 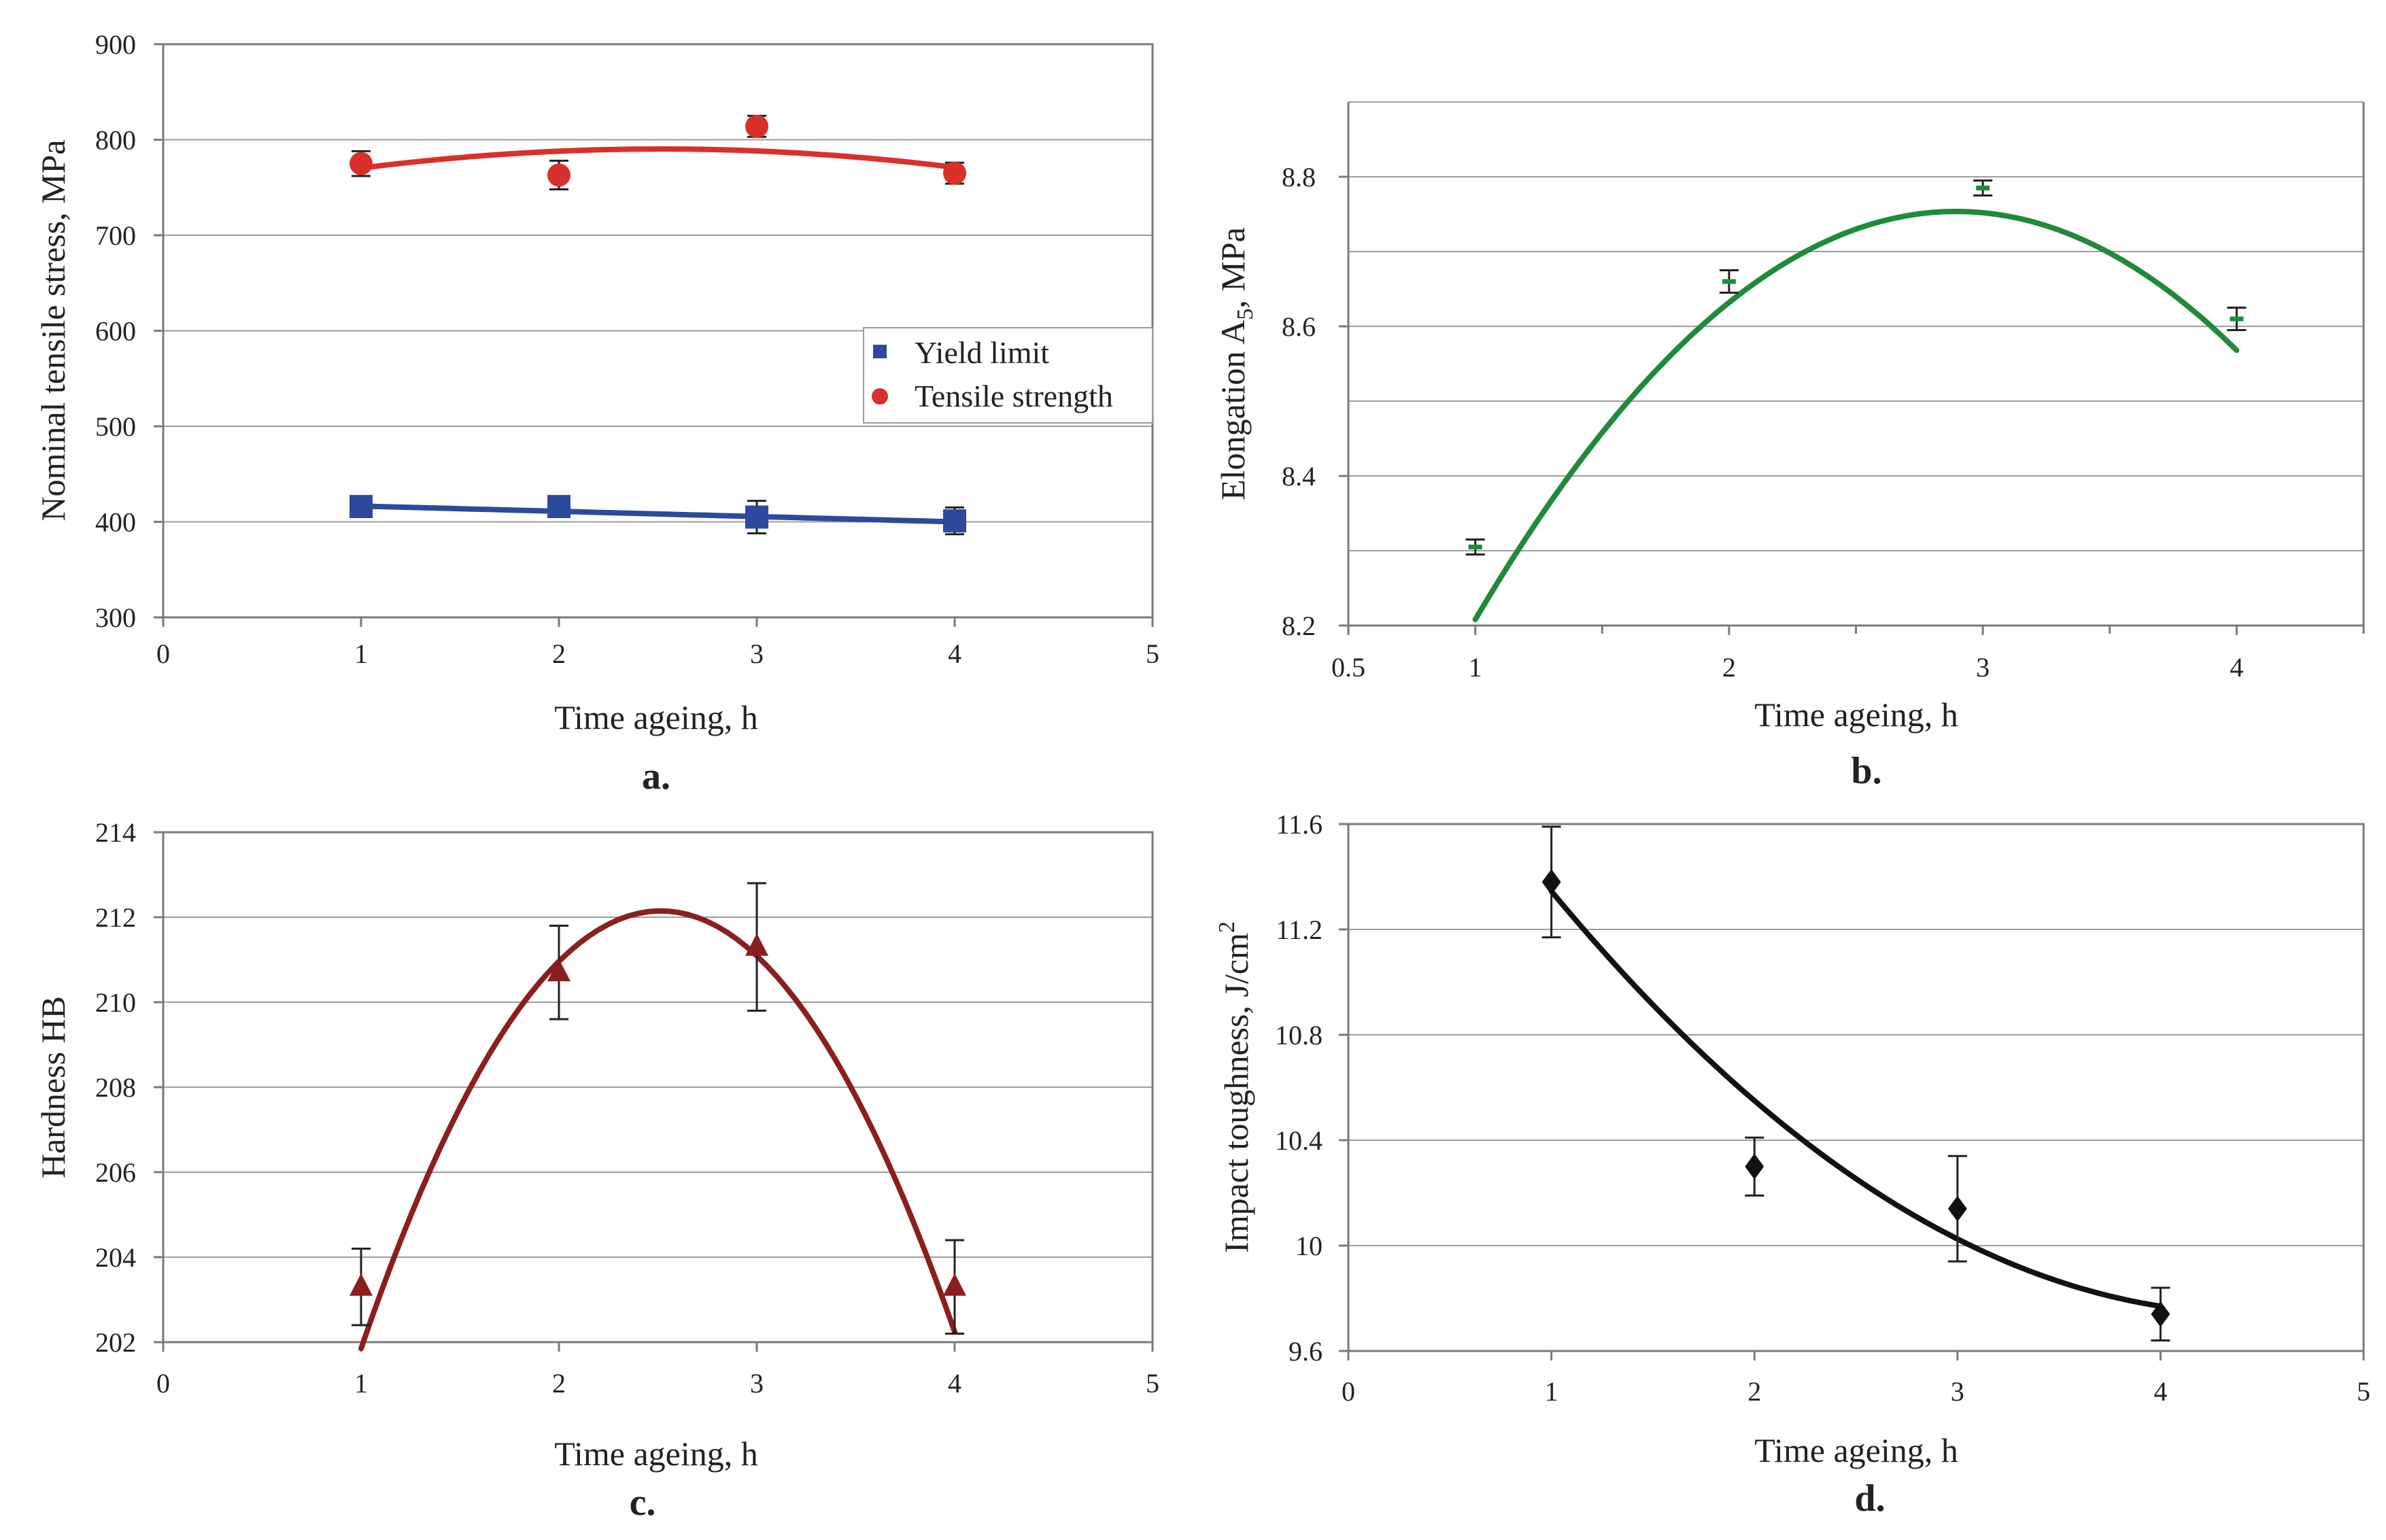 What do you see at coordinates (1856, 367) in the screenshot?
I see `panel-b-data-marks` at bounding box center [1856, 367].